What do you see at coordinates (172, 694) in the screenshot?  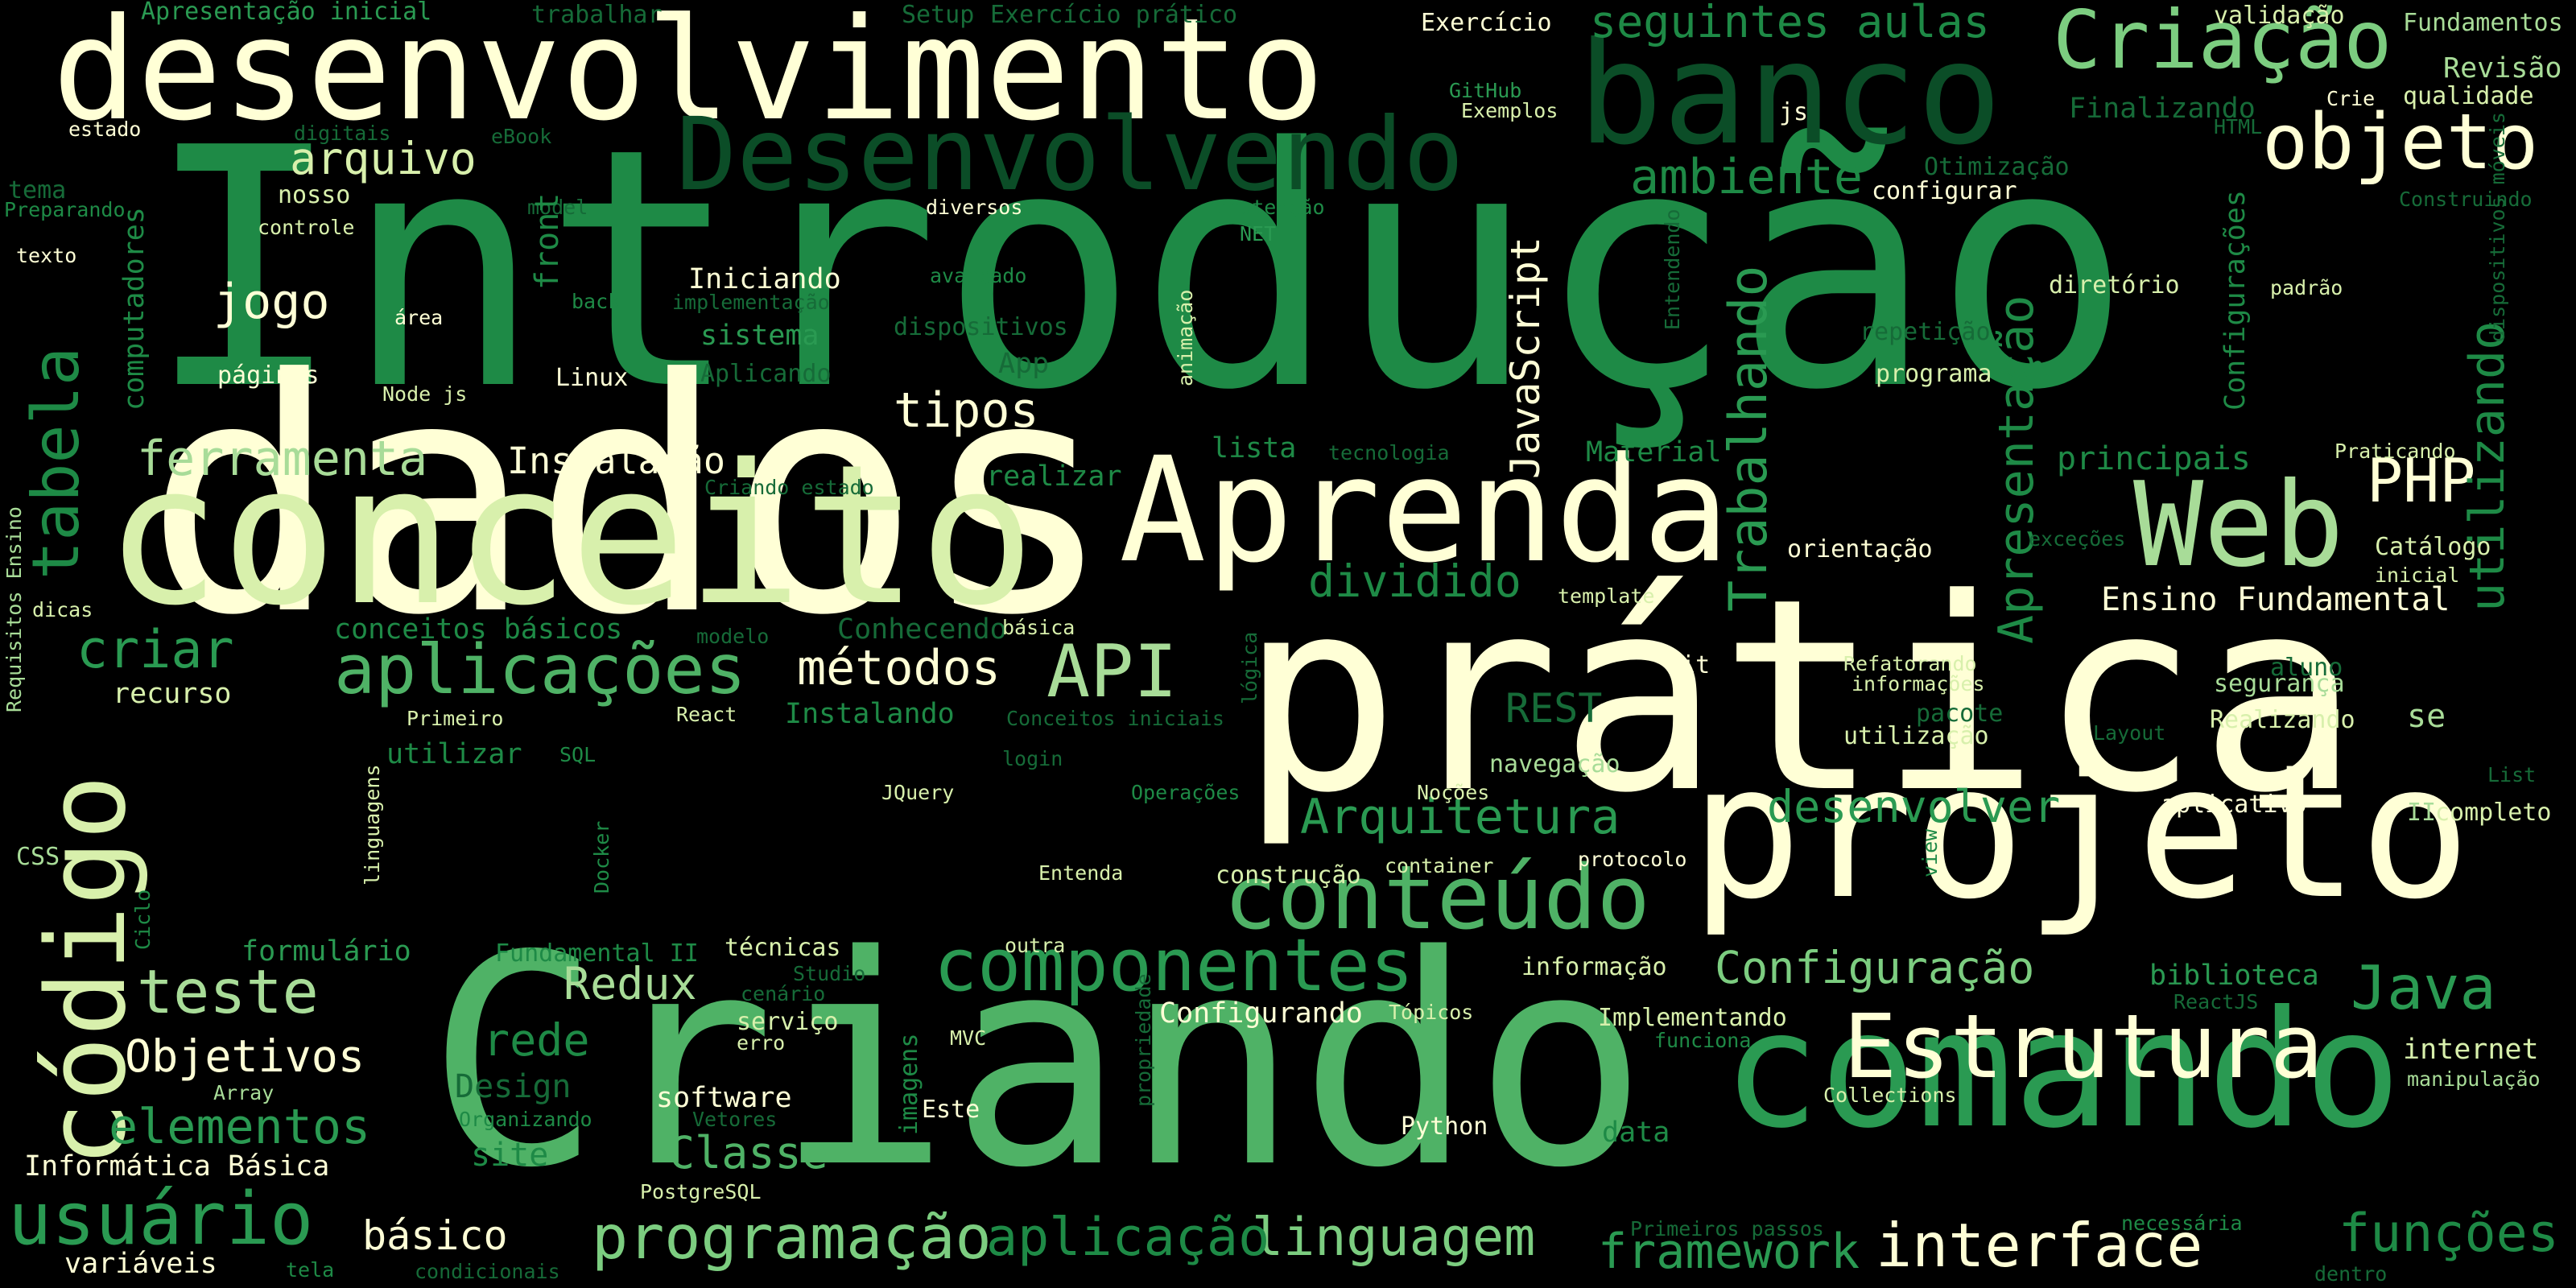 I see `word-recurso: recurso` at bounding box center [172, 694].